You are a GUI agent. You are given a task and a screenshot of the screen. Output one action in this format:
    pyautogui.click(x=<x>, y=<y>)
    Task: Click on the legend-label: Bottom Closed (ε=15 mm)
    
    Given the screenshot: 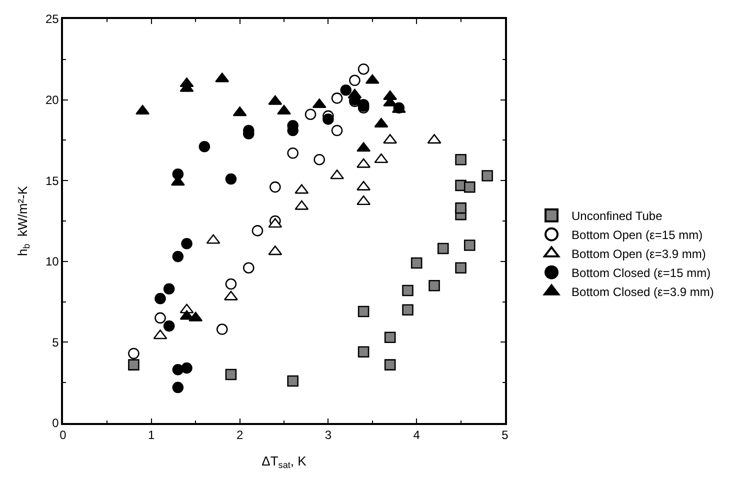 What is the action you would take?
    pyautogui.click(x=641, y=273)
    